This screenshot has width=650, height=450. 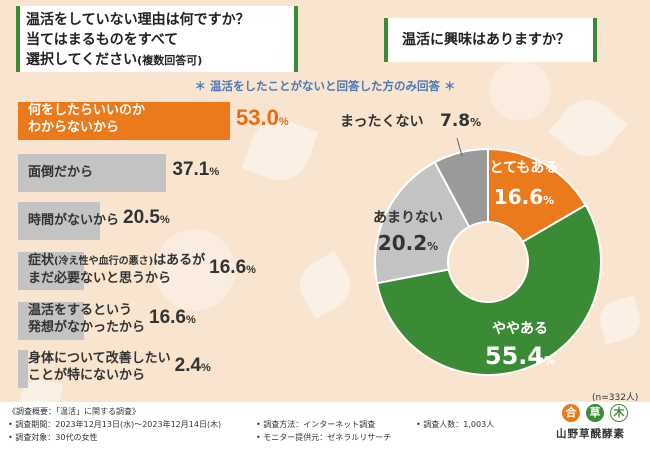 What do you see at coordinates (102, 40) in the screenshot?
I see `question-1-line2: 当てはまるものをすべて` at bounding box center [102, 40].